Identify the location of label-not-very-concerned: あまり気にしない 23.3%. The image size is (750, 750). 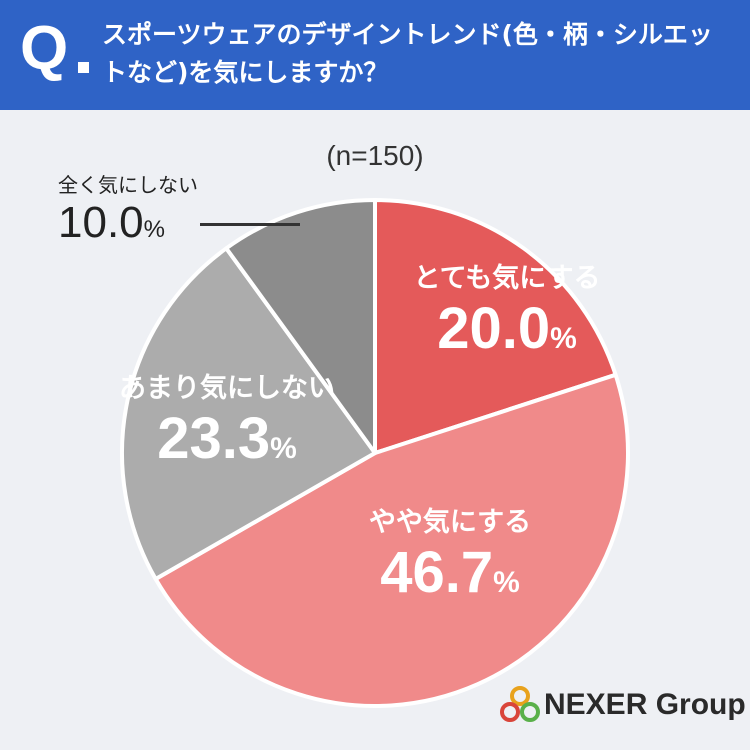
(227, 422).